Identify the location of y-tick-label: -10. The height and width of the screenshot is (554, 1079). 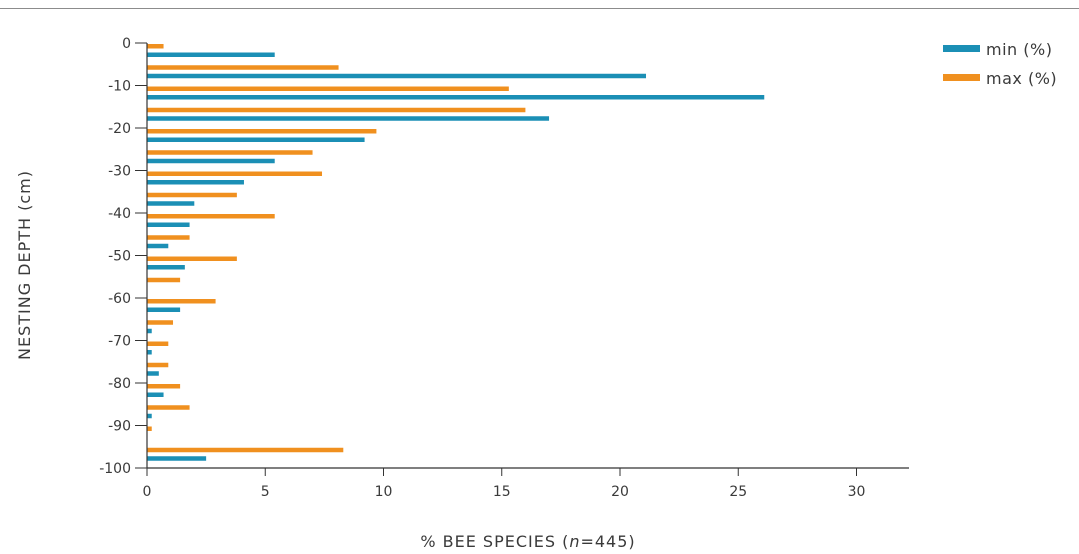
(119, 87).